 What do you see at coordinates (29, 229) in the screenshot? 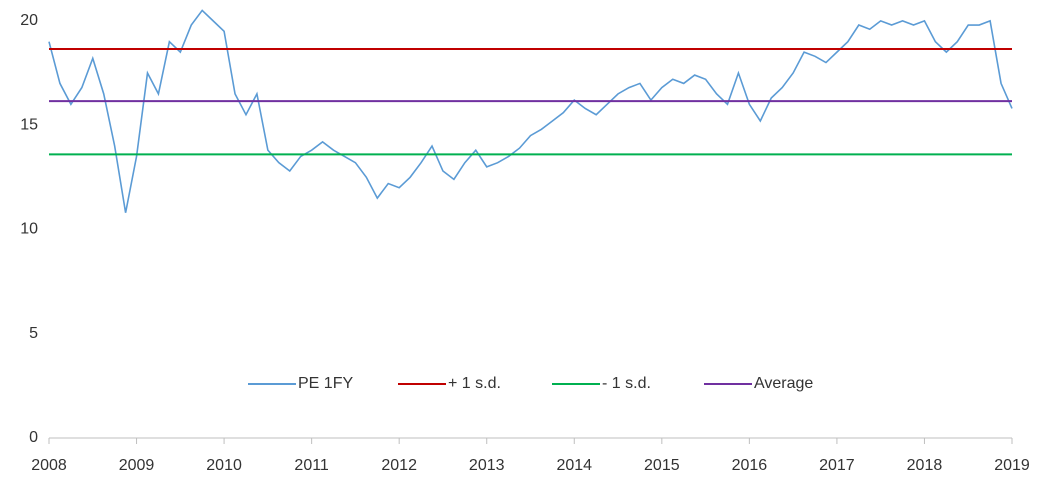
I see `y-tick-label: 10` at bounding box center [29, 229].